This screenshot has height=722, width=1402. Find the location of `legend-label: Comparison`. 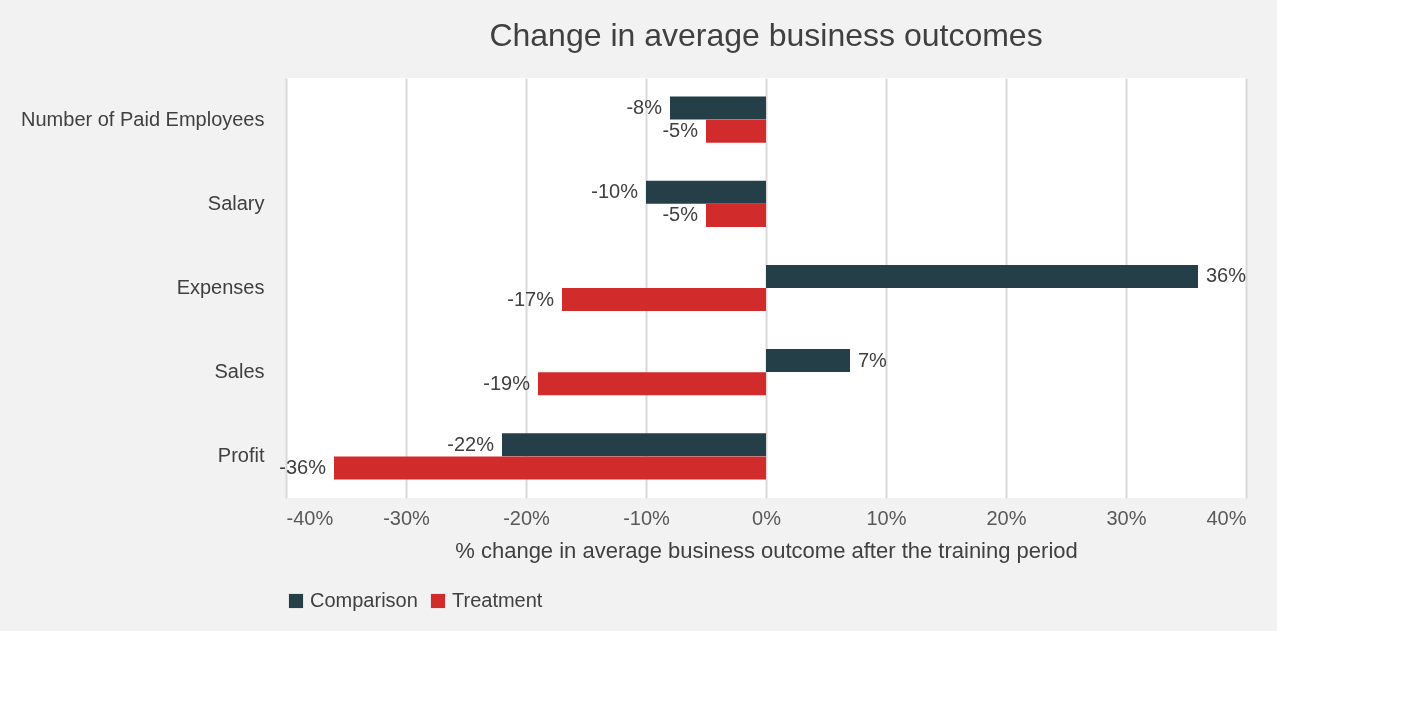

legend-label: Comparison is located at coordinates (364, 600).